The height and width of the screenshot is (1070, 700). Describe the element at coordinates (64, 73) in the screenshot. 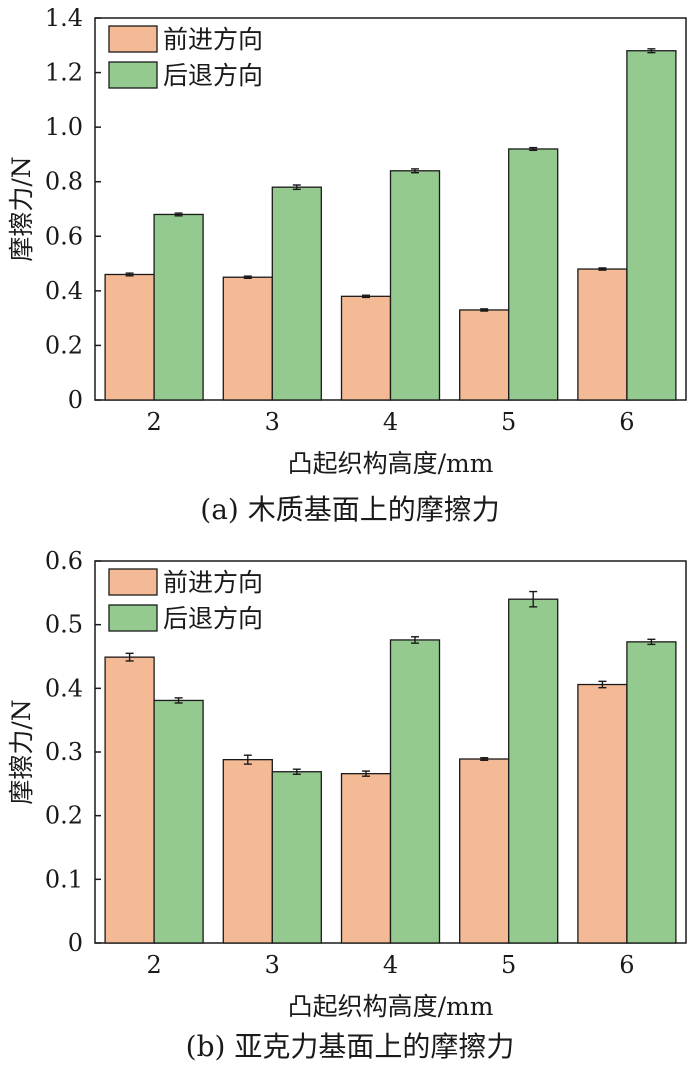

I see `y-tick-label: 1.2` at that location.